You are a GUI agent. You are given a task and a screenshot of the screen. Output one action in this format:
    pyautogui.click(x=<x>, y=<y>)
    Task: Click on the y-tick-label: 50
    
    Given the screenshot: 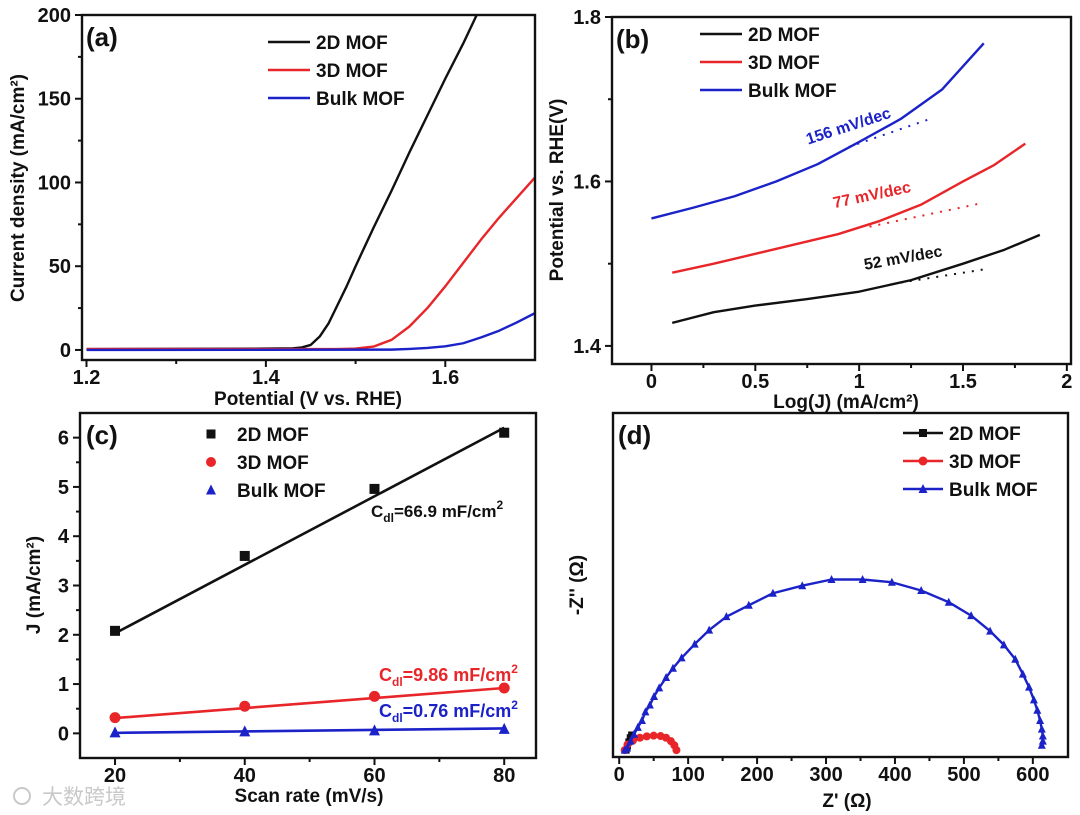 What is the action you would take?
    pyautogui.click(x=60, y=267)
    